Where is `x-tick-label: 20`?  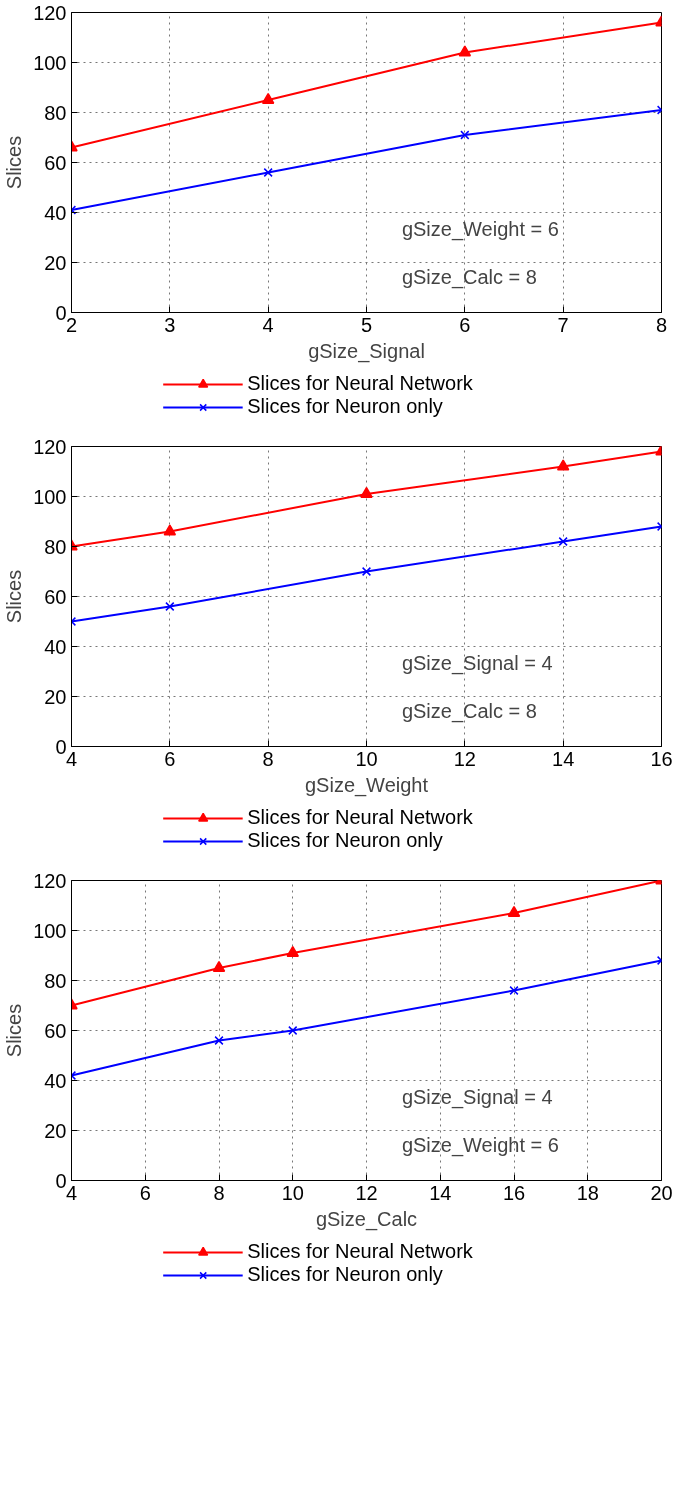 x-tick-label: 20 is located at coordinates (661, 1192).